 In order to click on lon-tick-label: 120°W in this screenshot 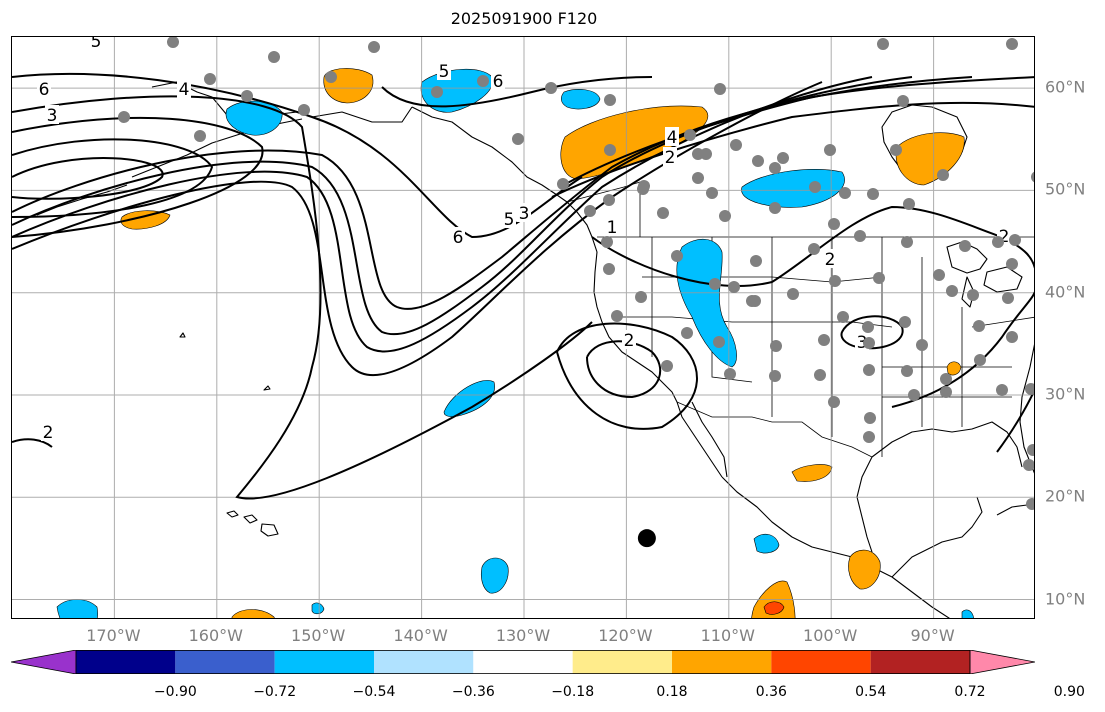, I will do `click(625, 635)`.